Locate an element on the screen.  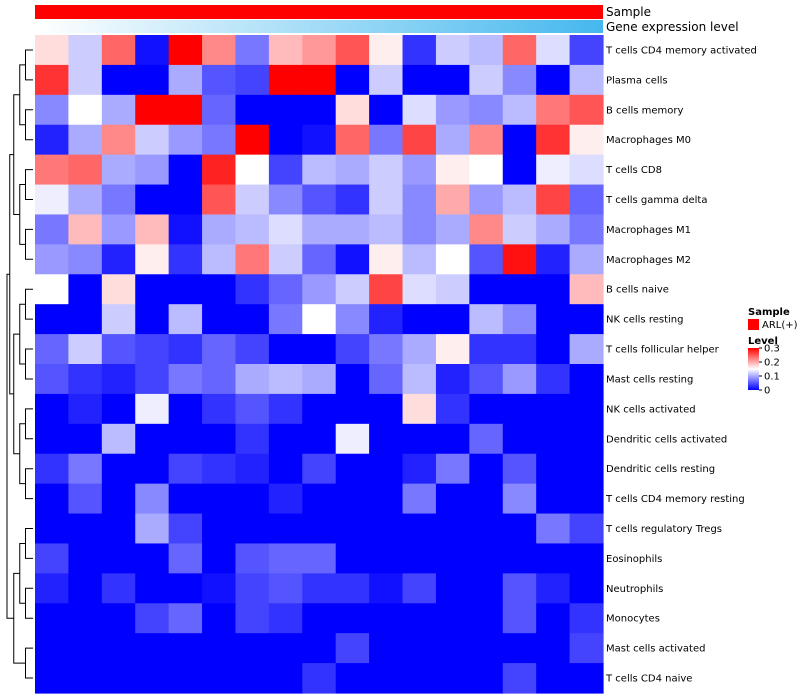
row-label: Macrophages M1 is located at coordinates (648, 230).